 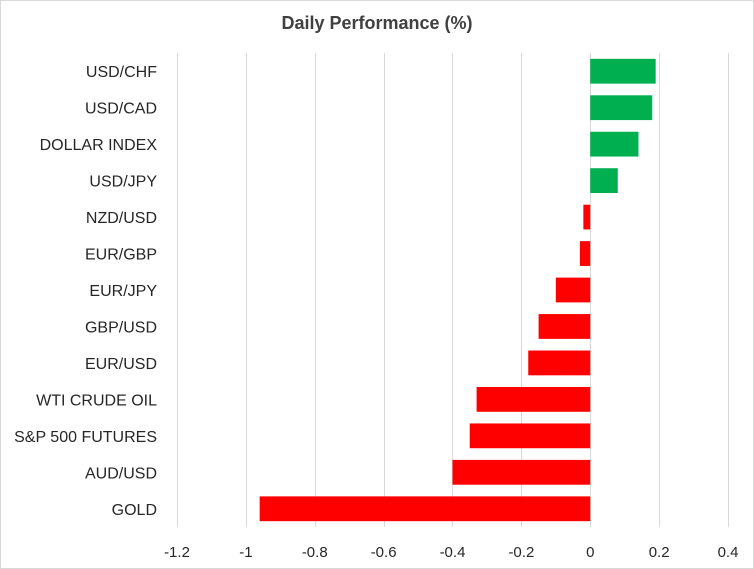 I want to click on bar-aud-usd, so click(x=521, y=472).